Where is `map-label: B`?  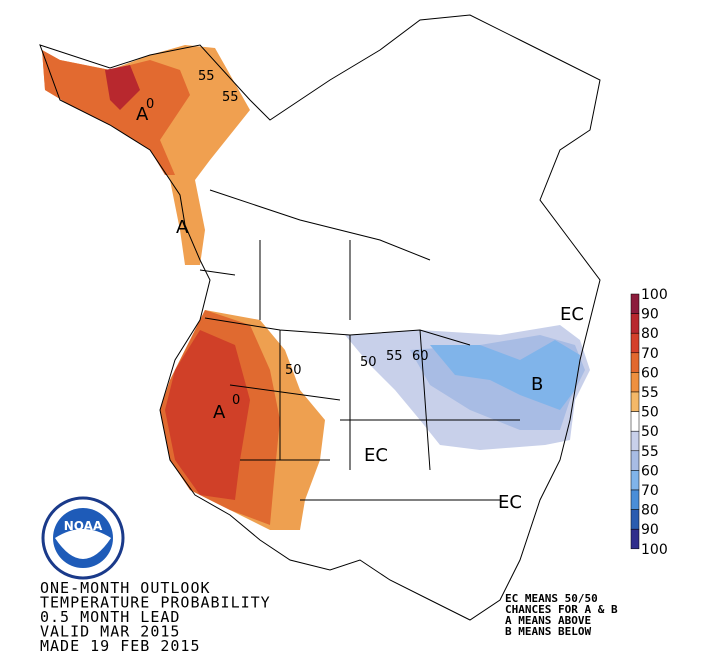
map-label: B is located at coordinates (537, 384).